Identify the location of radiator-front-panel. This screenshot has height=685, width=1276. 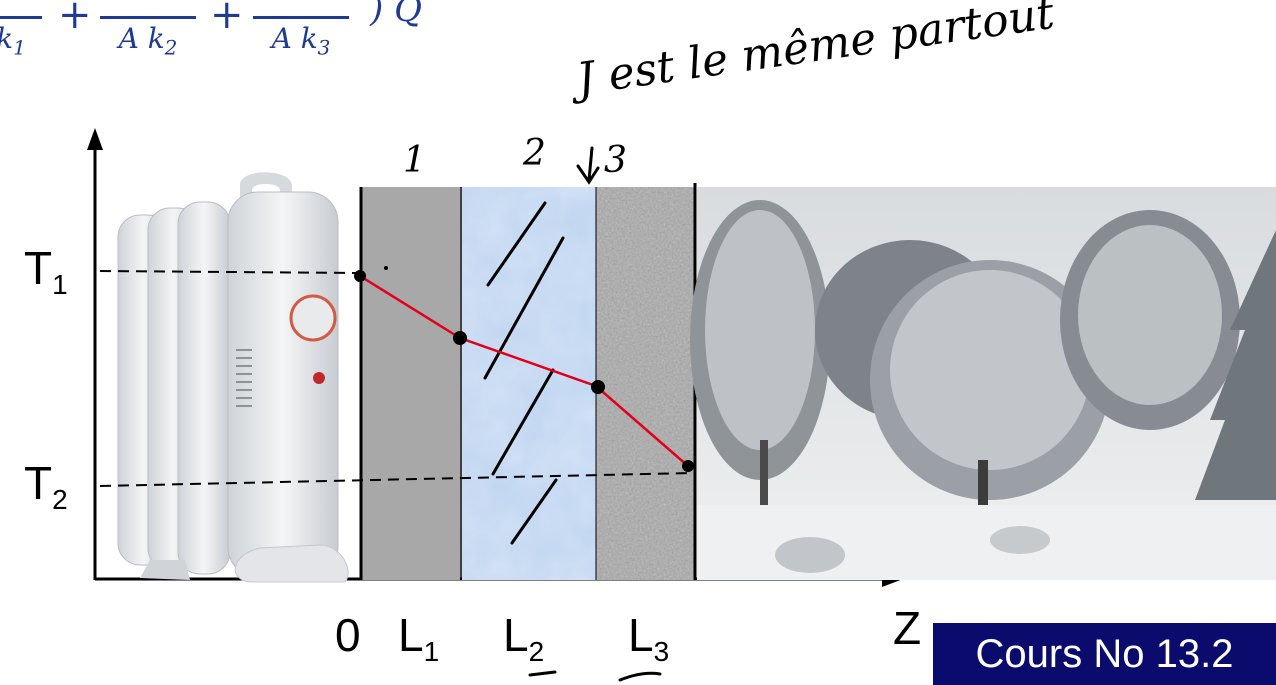
(283, 384).